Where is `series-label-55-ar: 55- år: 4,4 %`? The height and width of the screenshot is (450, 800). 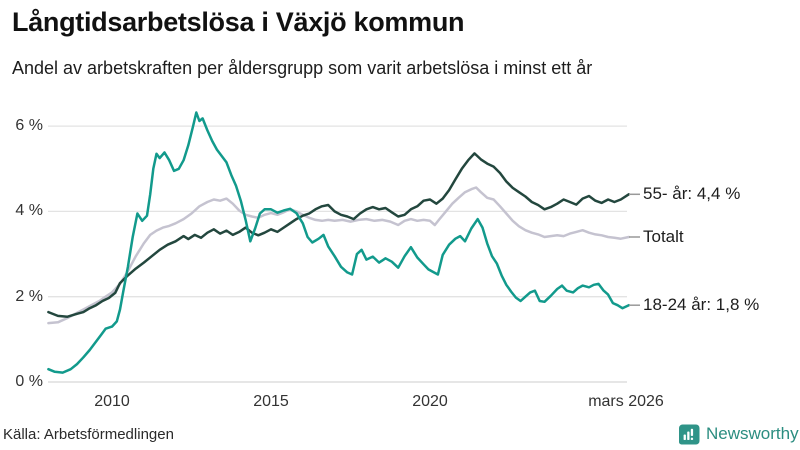
series-label-55-ar: 55- år: 4,4 % is located at coordinates (692, 194).